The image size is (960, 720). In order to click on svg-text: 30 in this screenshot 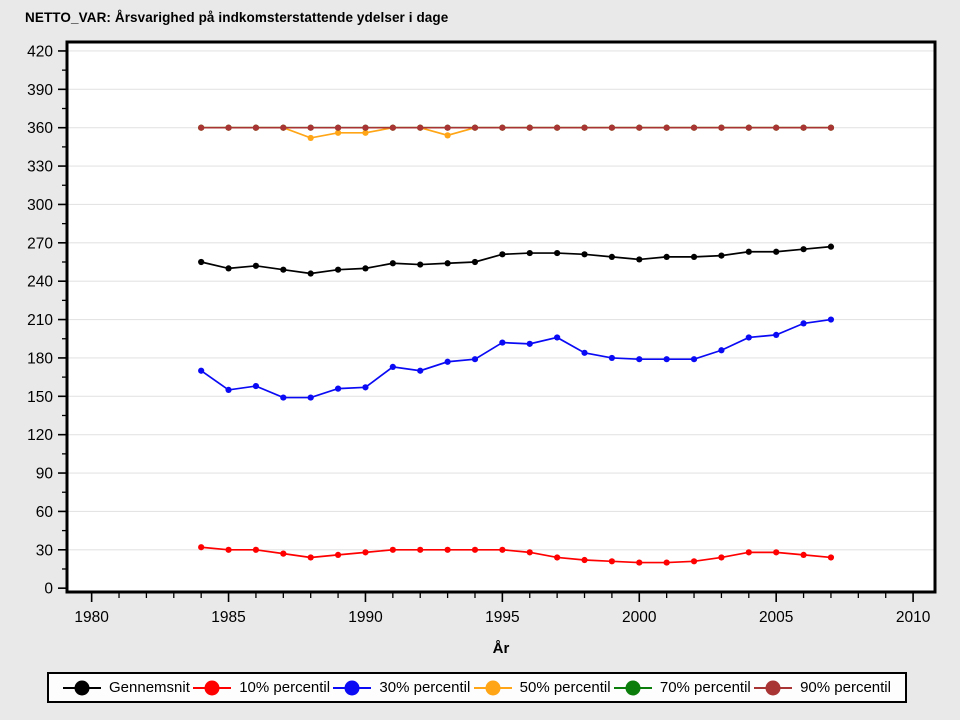, I will do `click(45, 550)`.